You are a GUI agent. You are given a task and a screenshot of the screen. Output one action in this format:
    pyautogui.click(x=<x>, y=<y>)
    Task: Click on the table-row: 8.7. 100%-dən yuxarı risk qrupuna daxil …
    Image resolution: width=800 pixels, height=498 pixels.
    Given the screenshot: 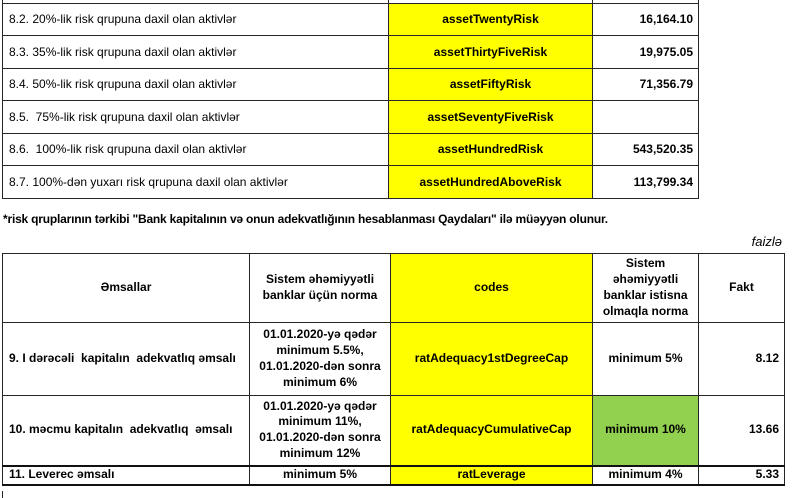 What is the action you would take?
    pyautogui.click(x=350, y=182)
    